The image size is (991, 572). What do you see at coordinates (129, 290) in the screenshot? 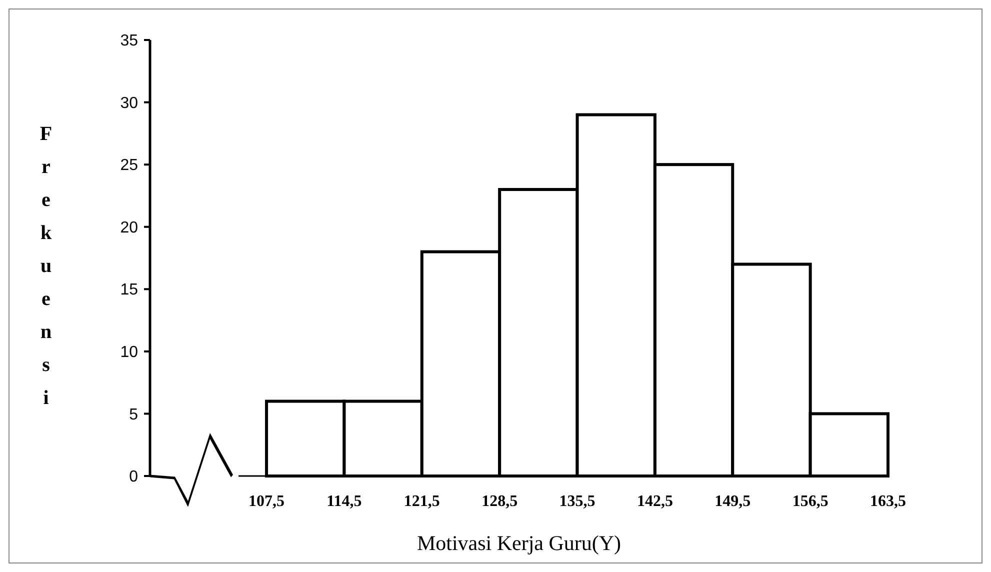
I see `y-tick-label: 15` at bounding box center [129, 290].